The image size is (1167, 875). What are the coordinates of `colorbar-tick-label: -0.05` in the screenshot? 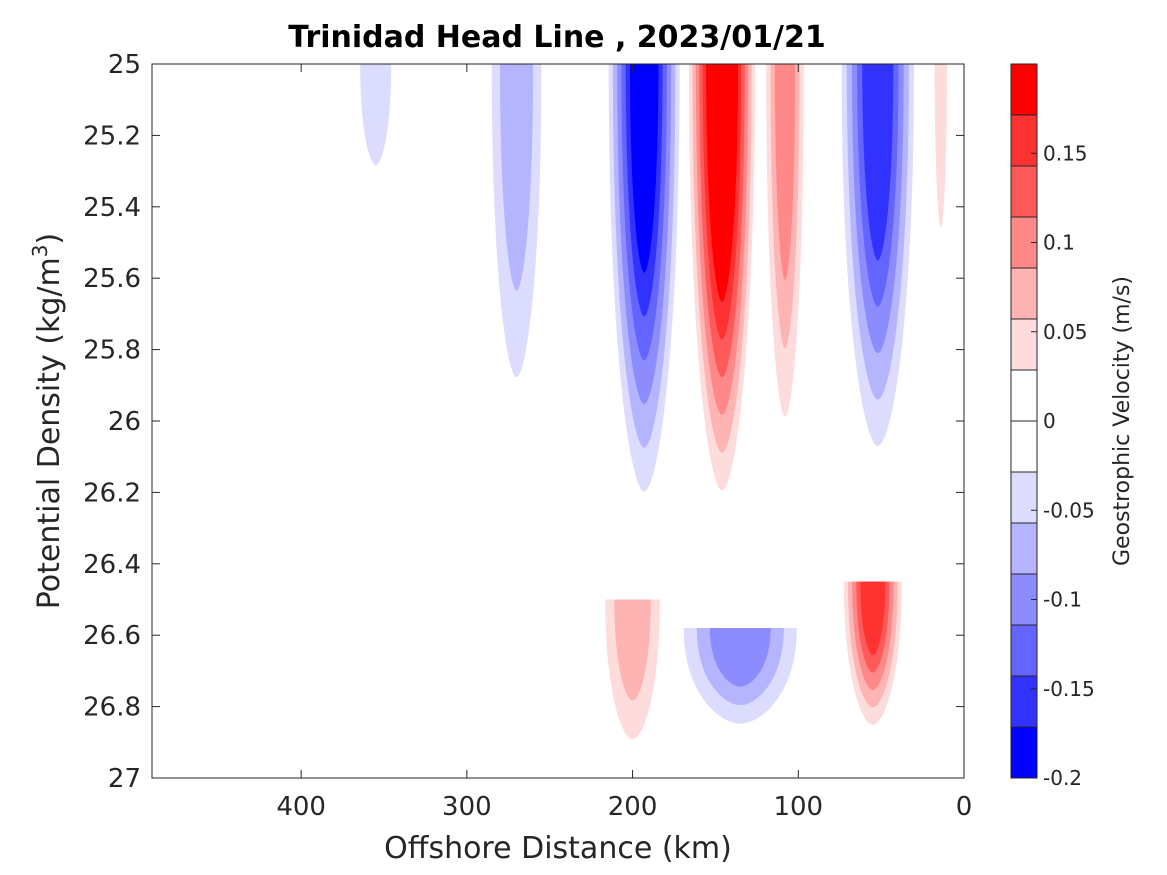 It's located at (1069, 510).